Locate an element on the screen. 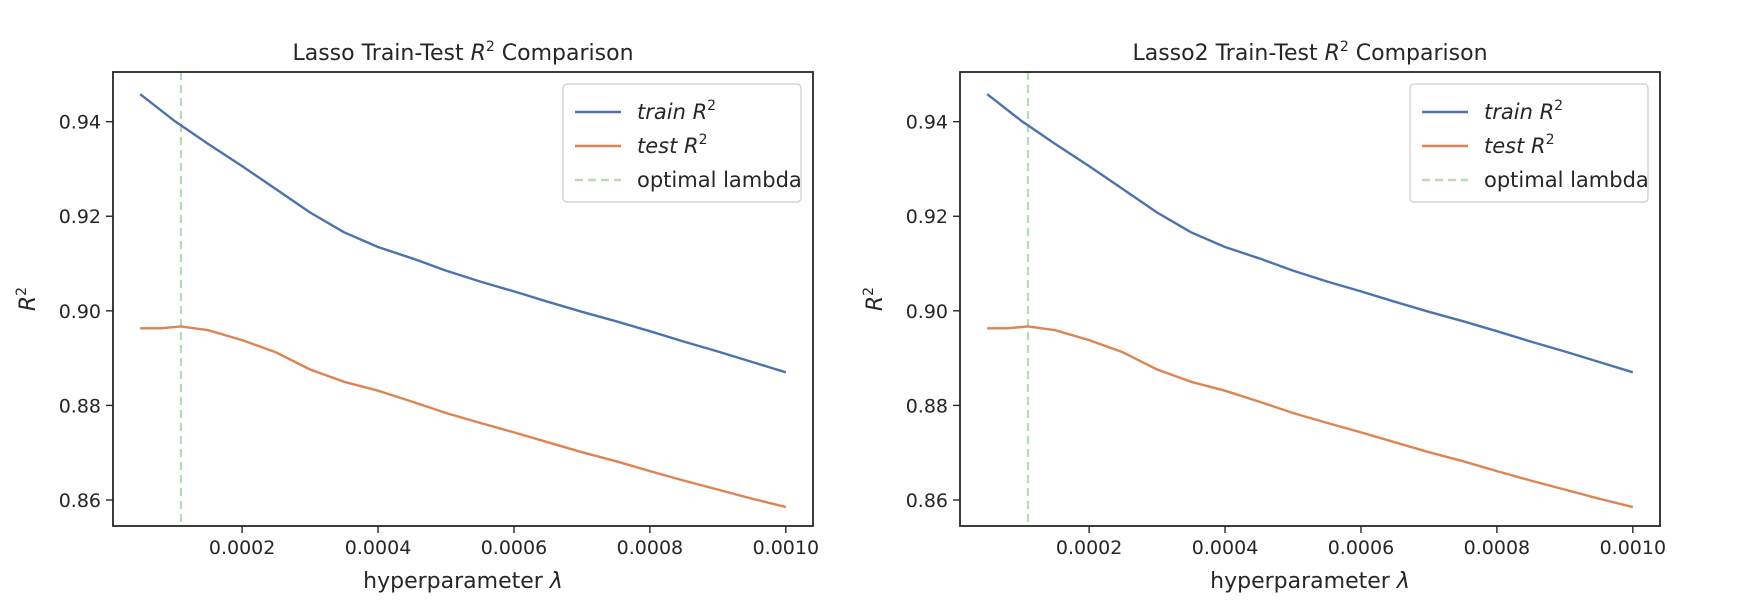 The image size is (1744, 600). chart-title: Lasso Train-Test R2 Comparison is located at coordinates (462, 52).